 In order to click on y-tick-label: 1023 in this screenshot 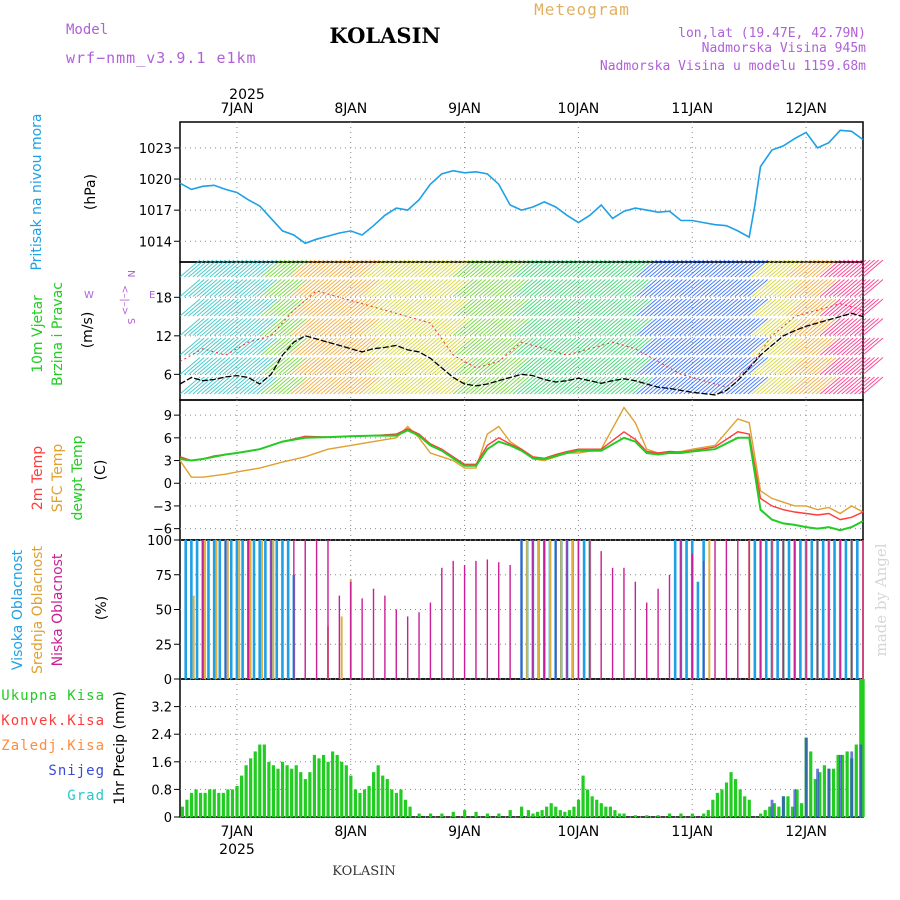, I will do `click(155, 149)`.